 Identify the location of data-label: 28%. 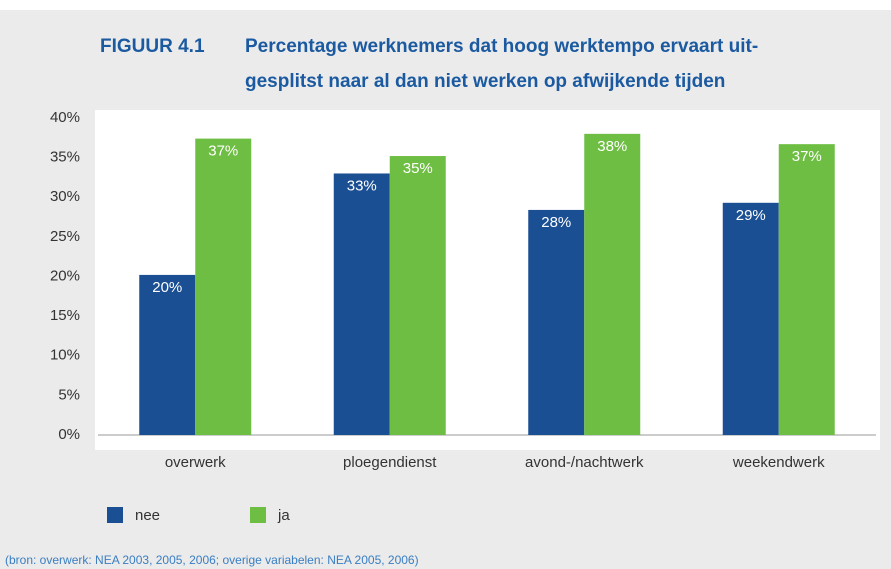
(556, 222).